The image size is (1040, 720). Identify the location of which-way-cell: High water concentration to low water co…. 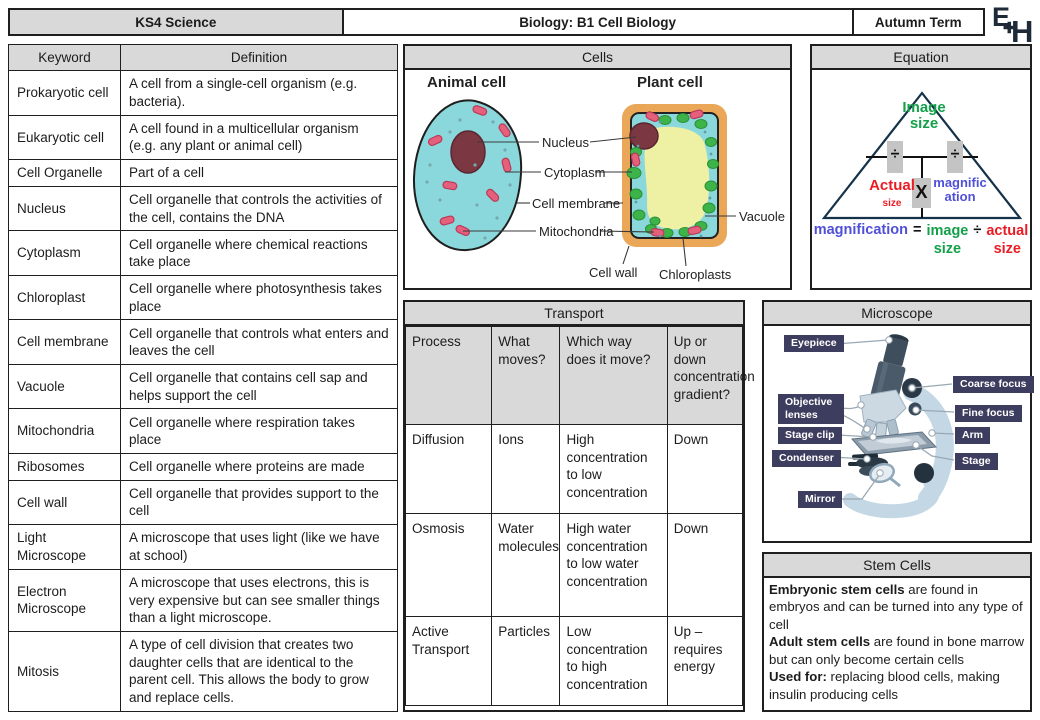
(613, 565).